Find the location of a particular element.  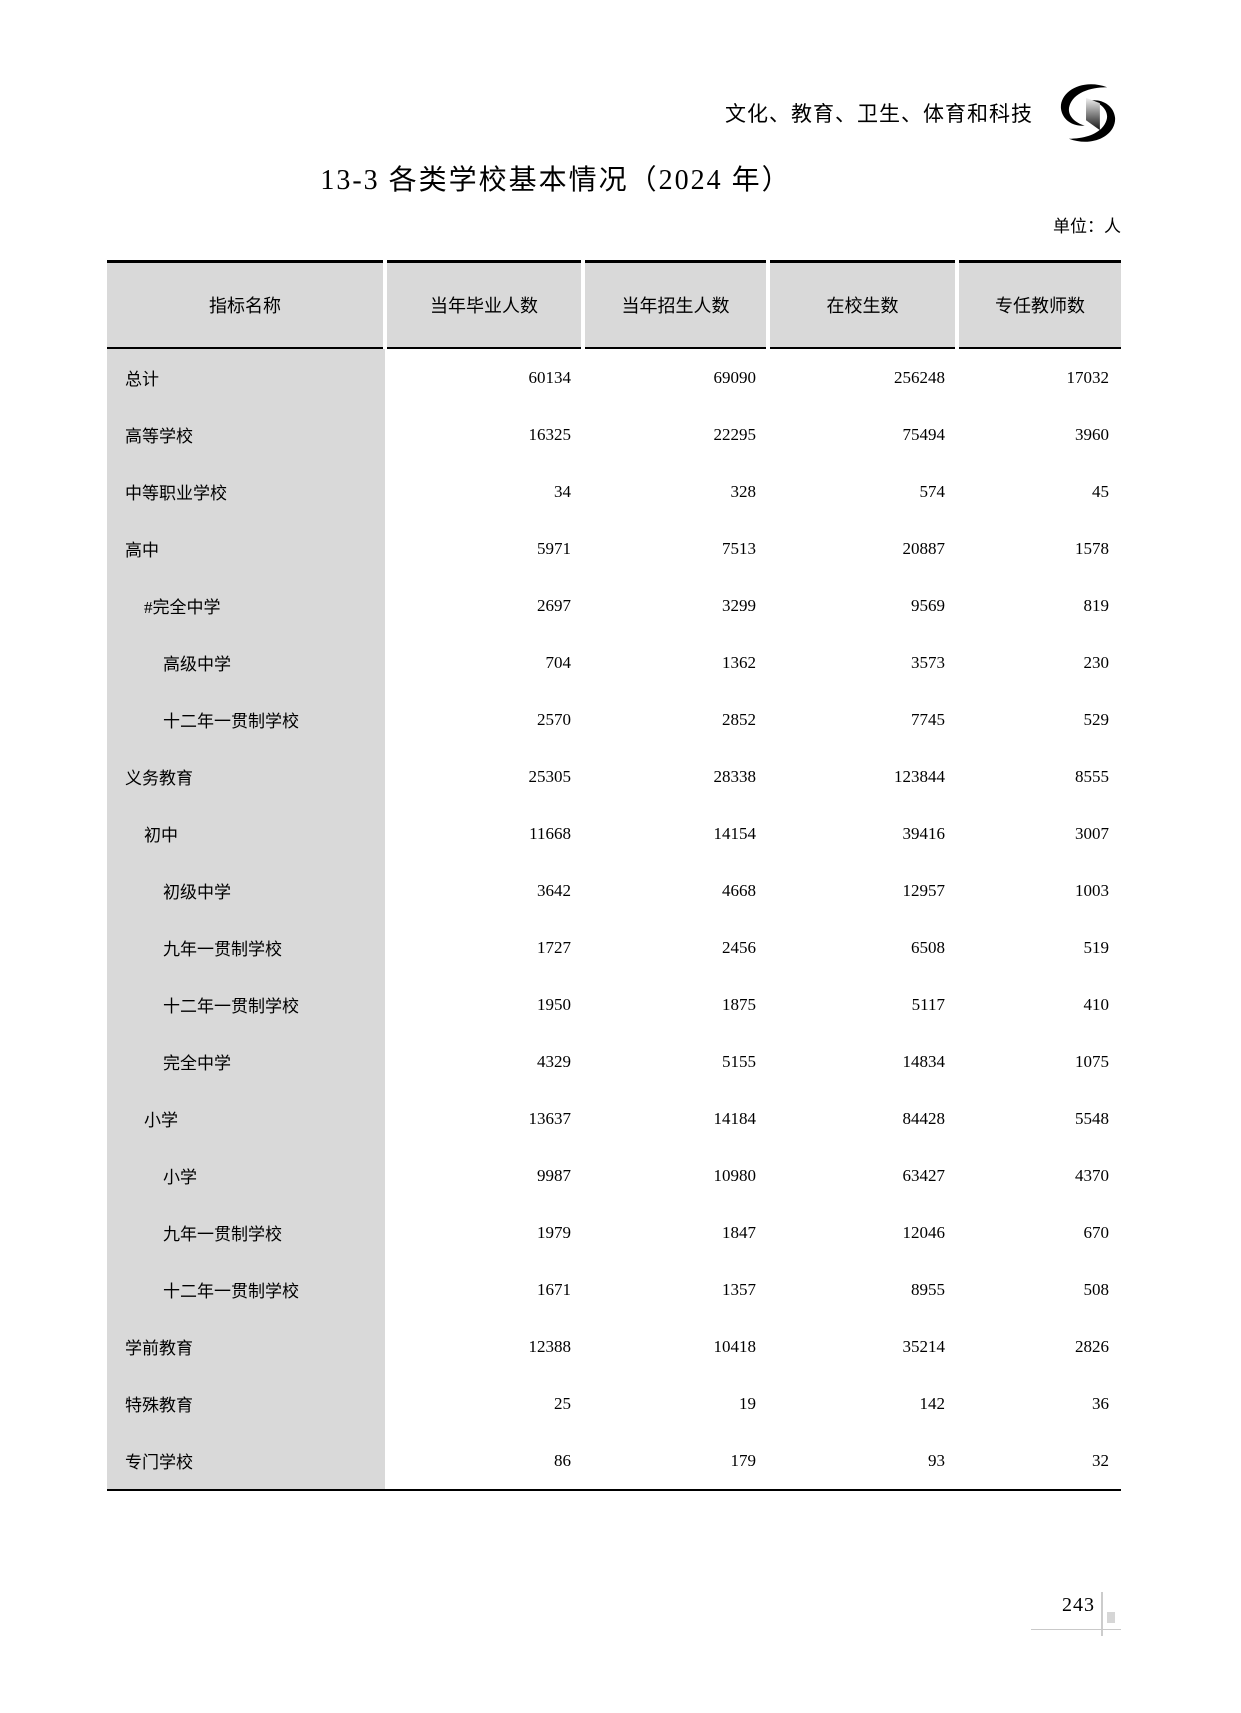

cell-value: 2852 is located at coordinates (739, 719).